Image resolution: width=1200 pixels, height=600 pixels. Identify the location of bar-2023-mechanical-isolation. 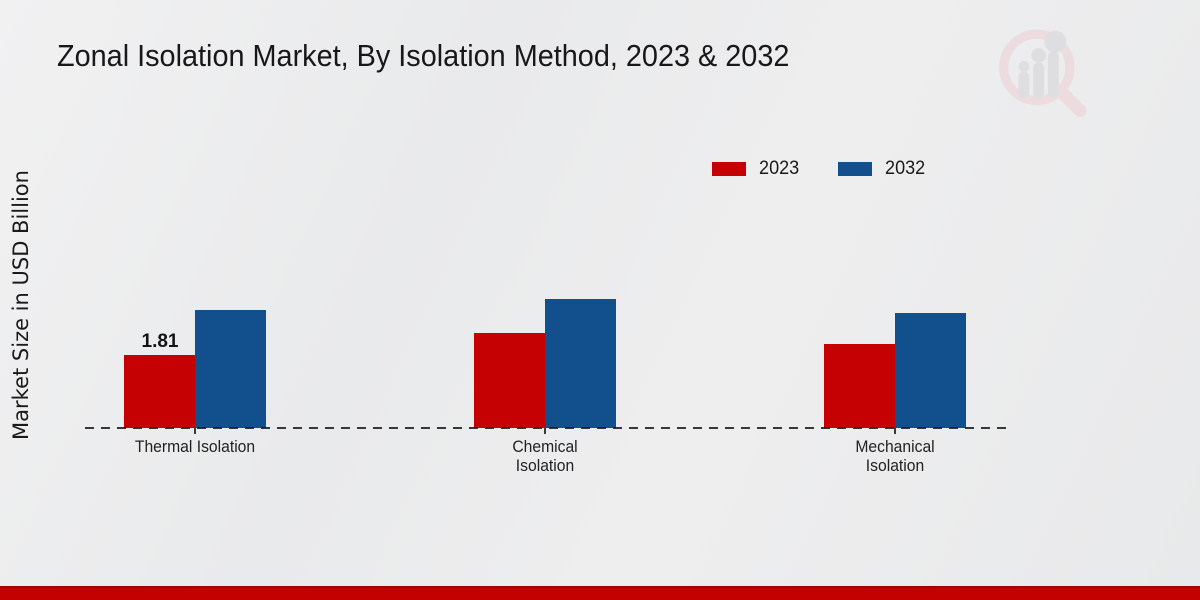
(859, 386).